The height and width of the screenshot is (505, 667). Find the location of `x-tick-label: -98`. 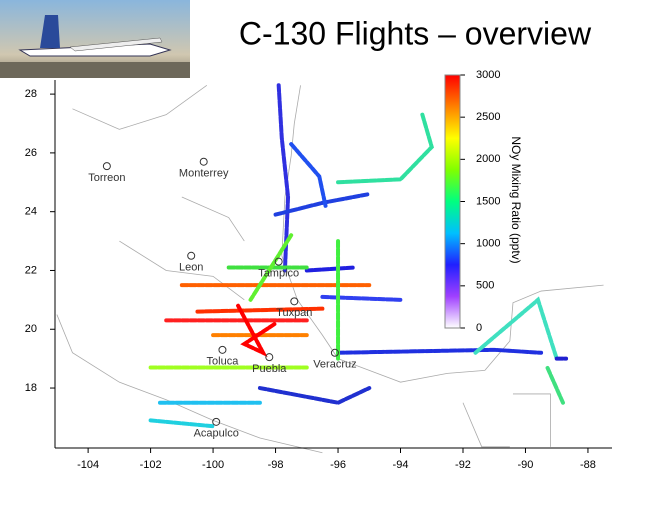

x-tick-label: -98 is located at coordinates (276, 465).